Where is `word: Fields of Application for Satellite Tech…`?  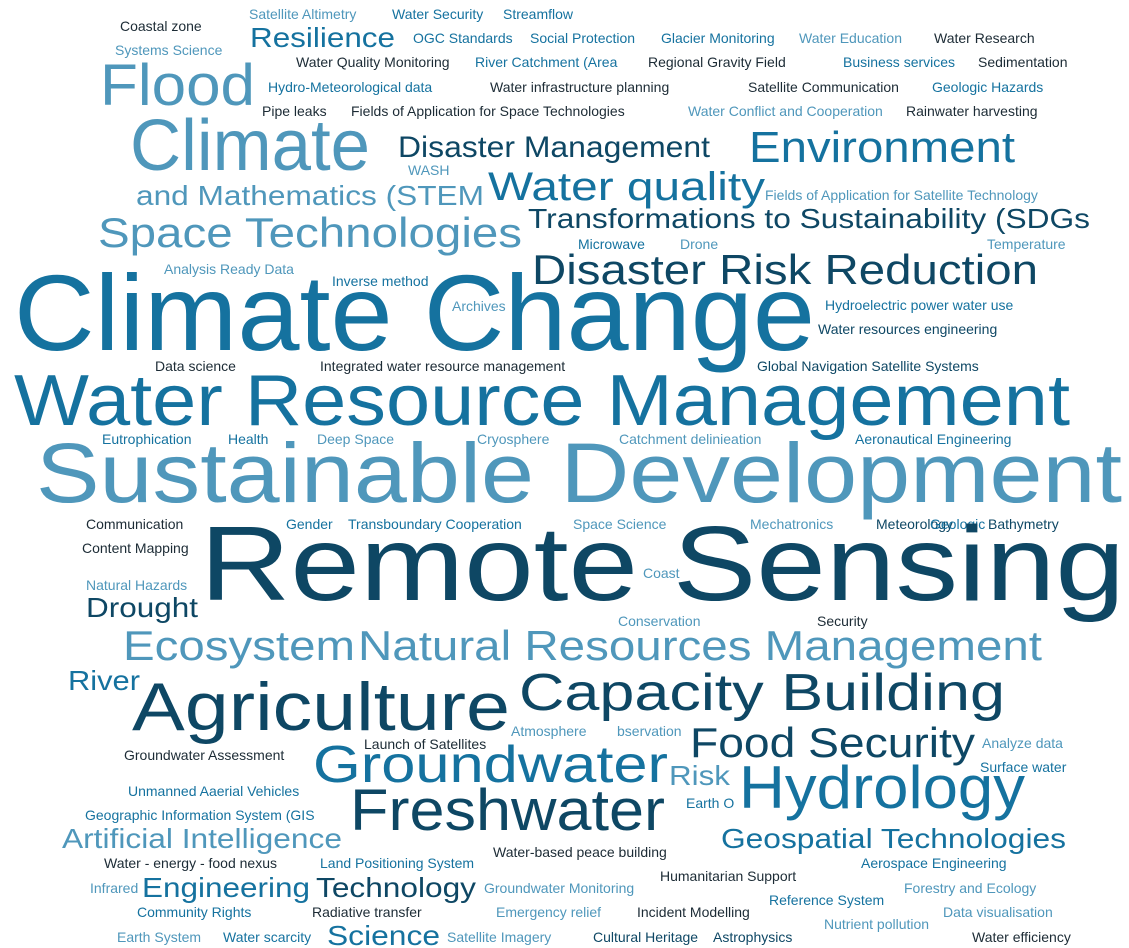 word: Fields of Application for Satellite Tech… is located at coordinates (901, 195).